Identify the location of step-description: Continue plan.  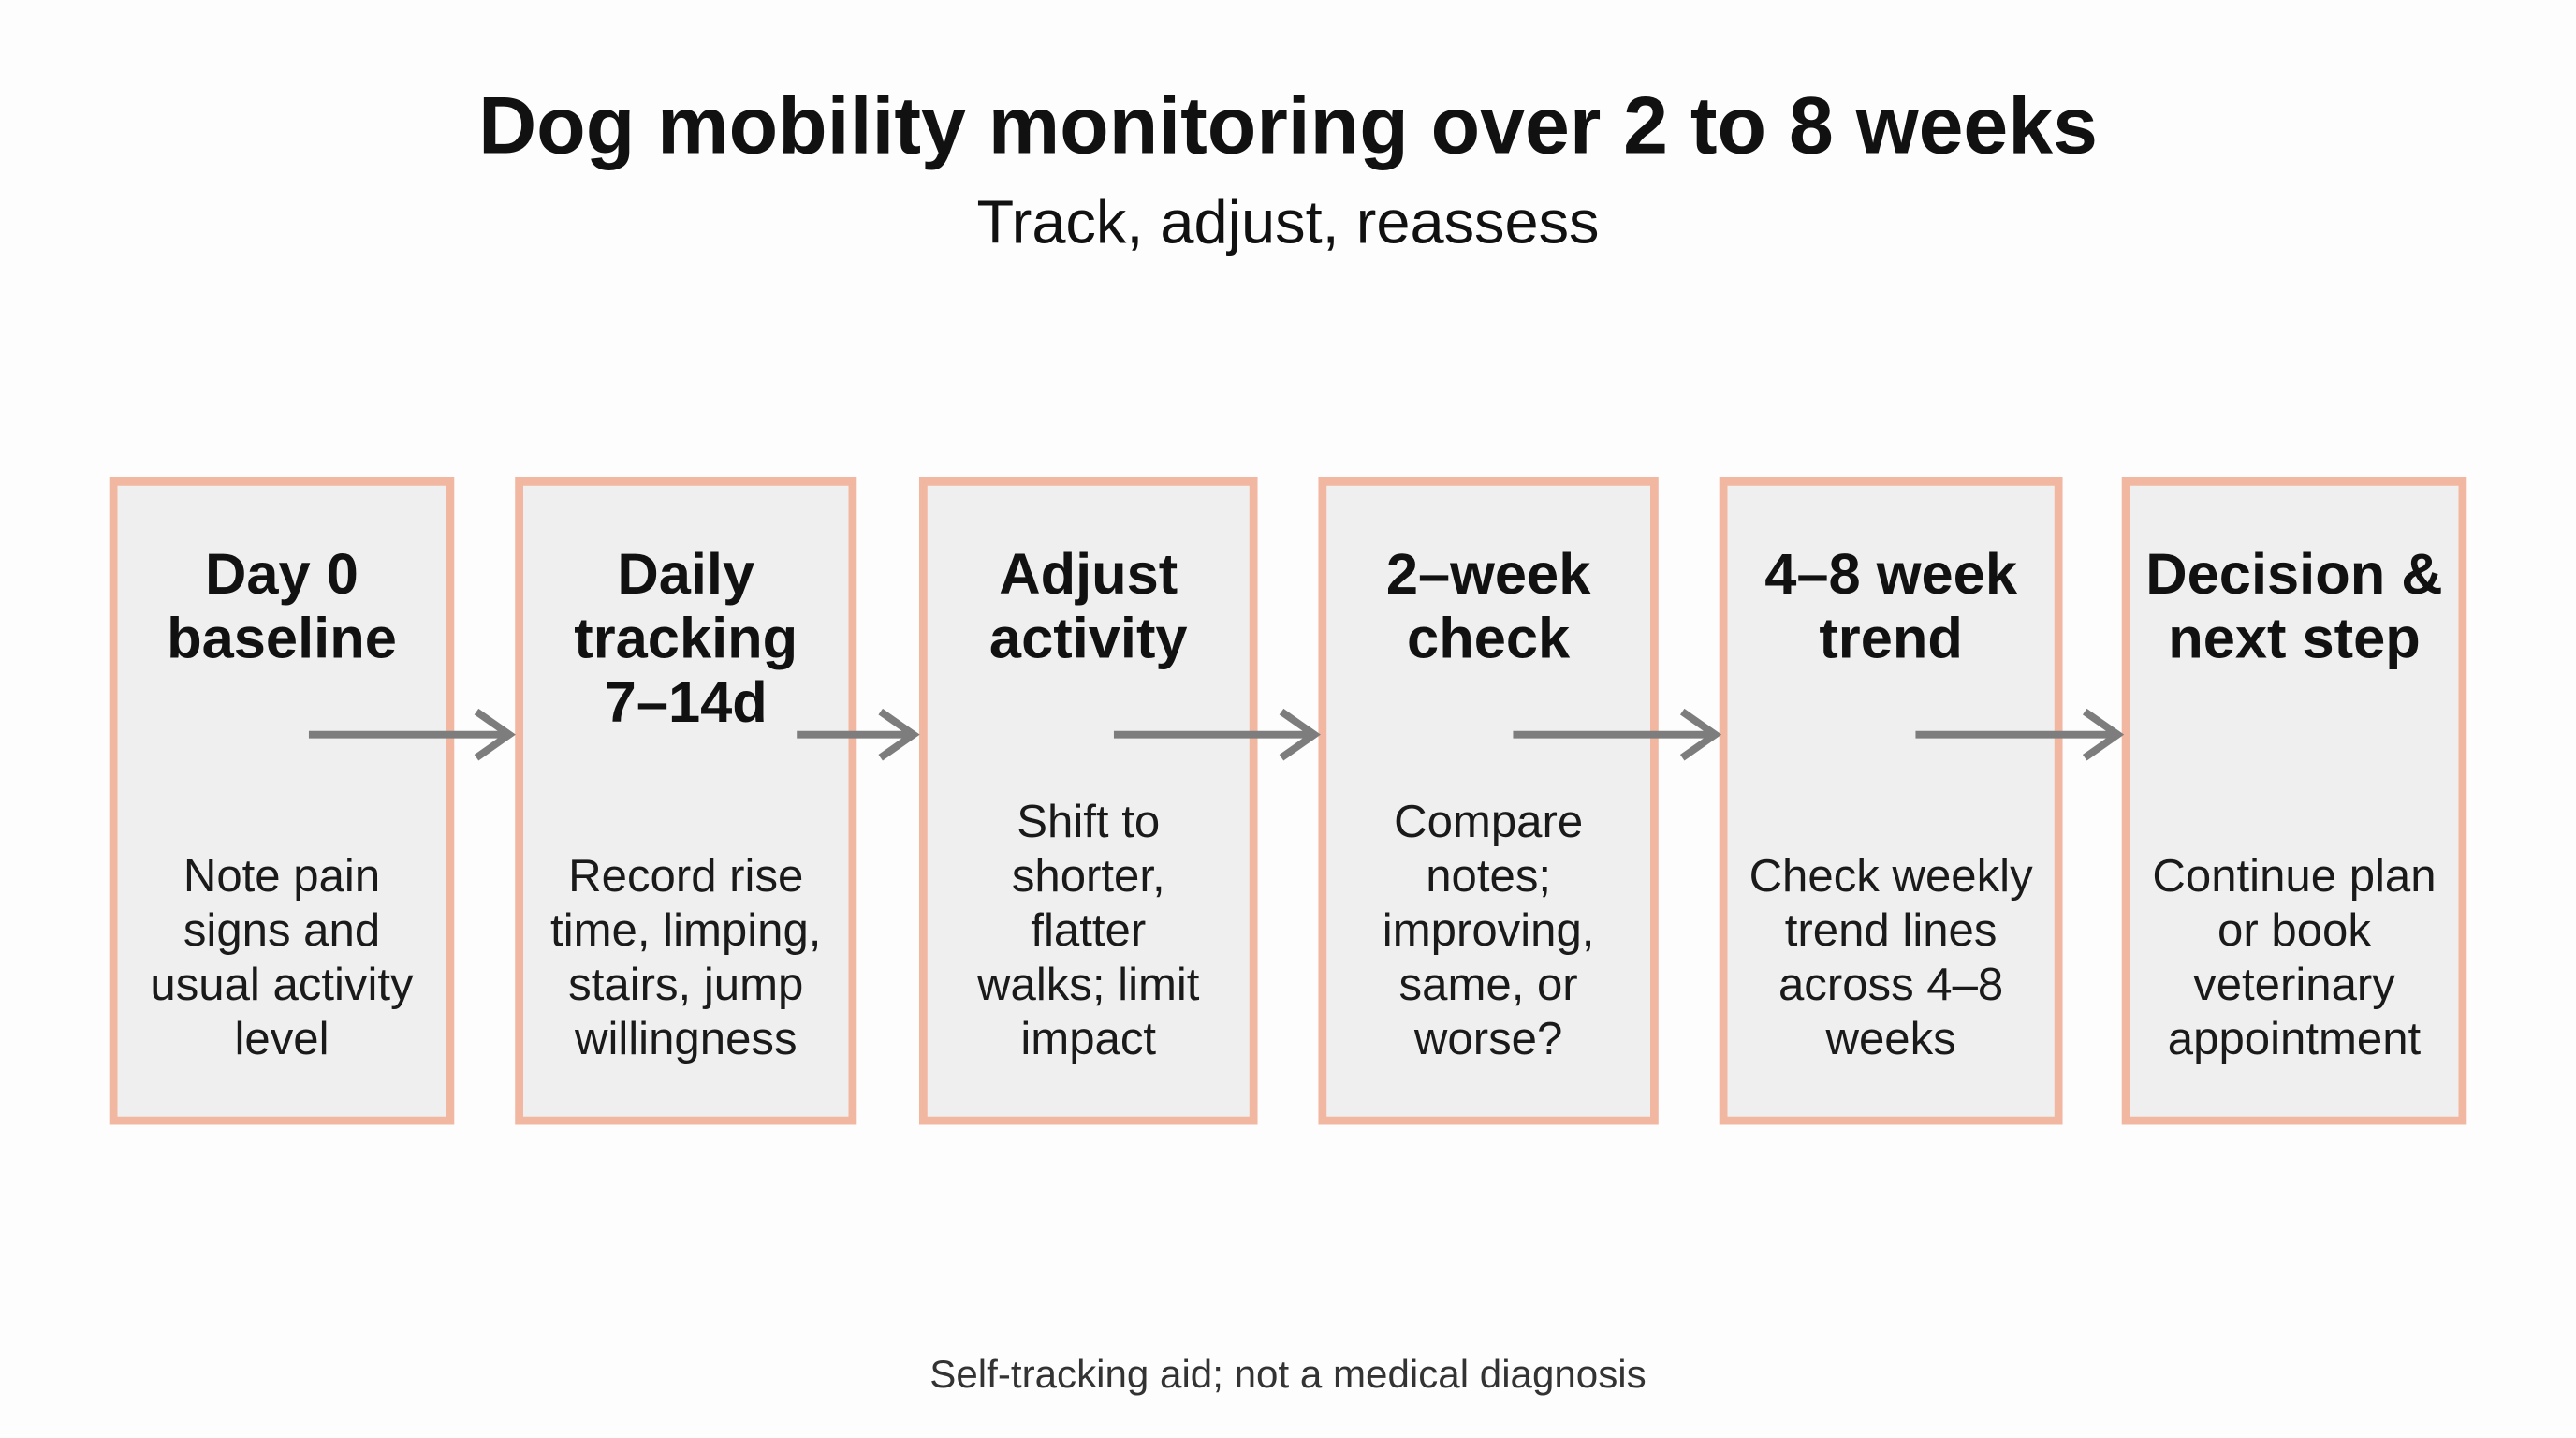
(2294, 876).